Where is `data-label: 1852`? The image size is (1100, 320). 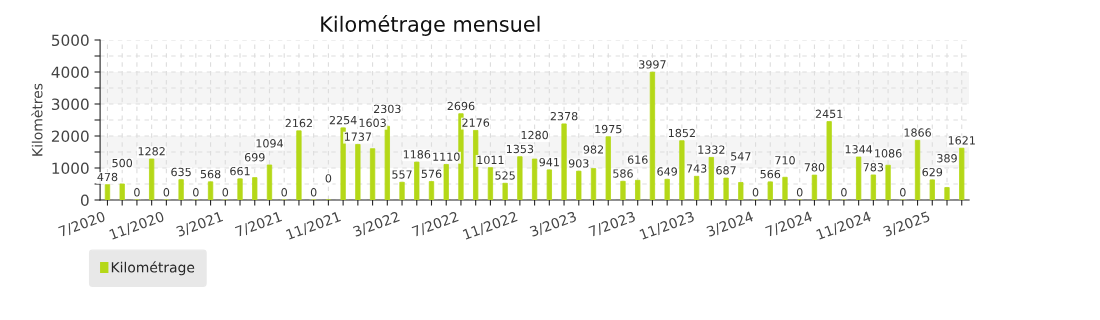
data-label: 1852 is located at coordinates (681, 133).